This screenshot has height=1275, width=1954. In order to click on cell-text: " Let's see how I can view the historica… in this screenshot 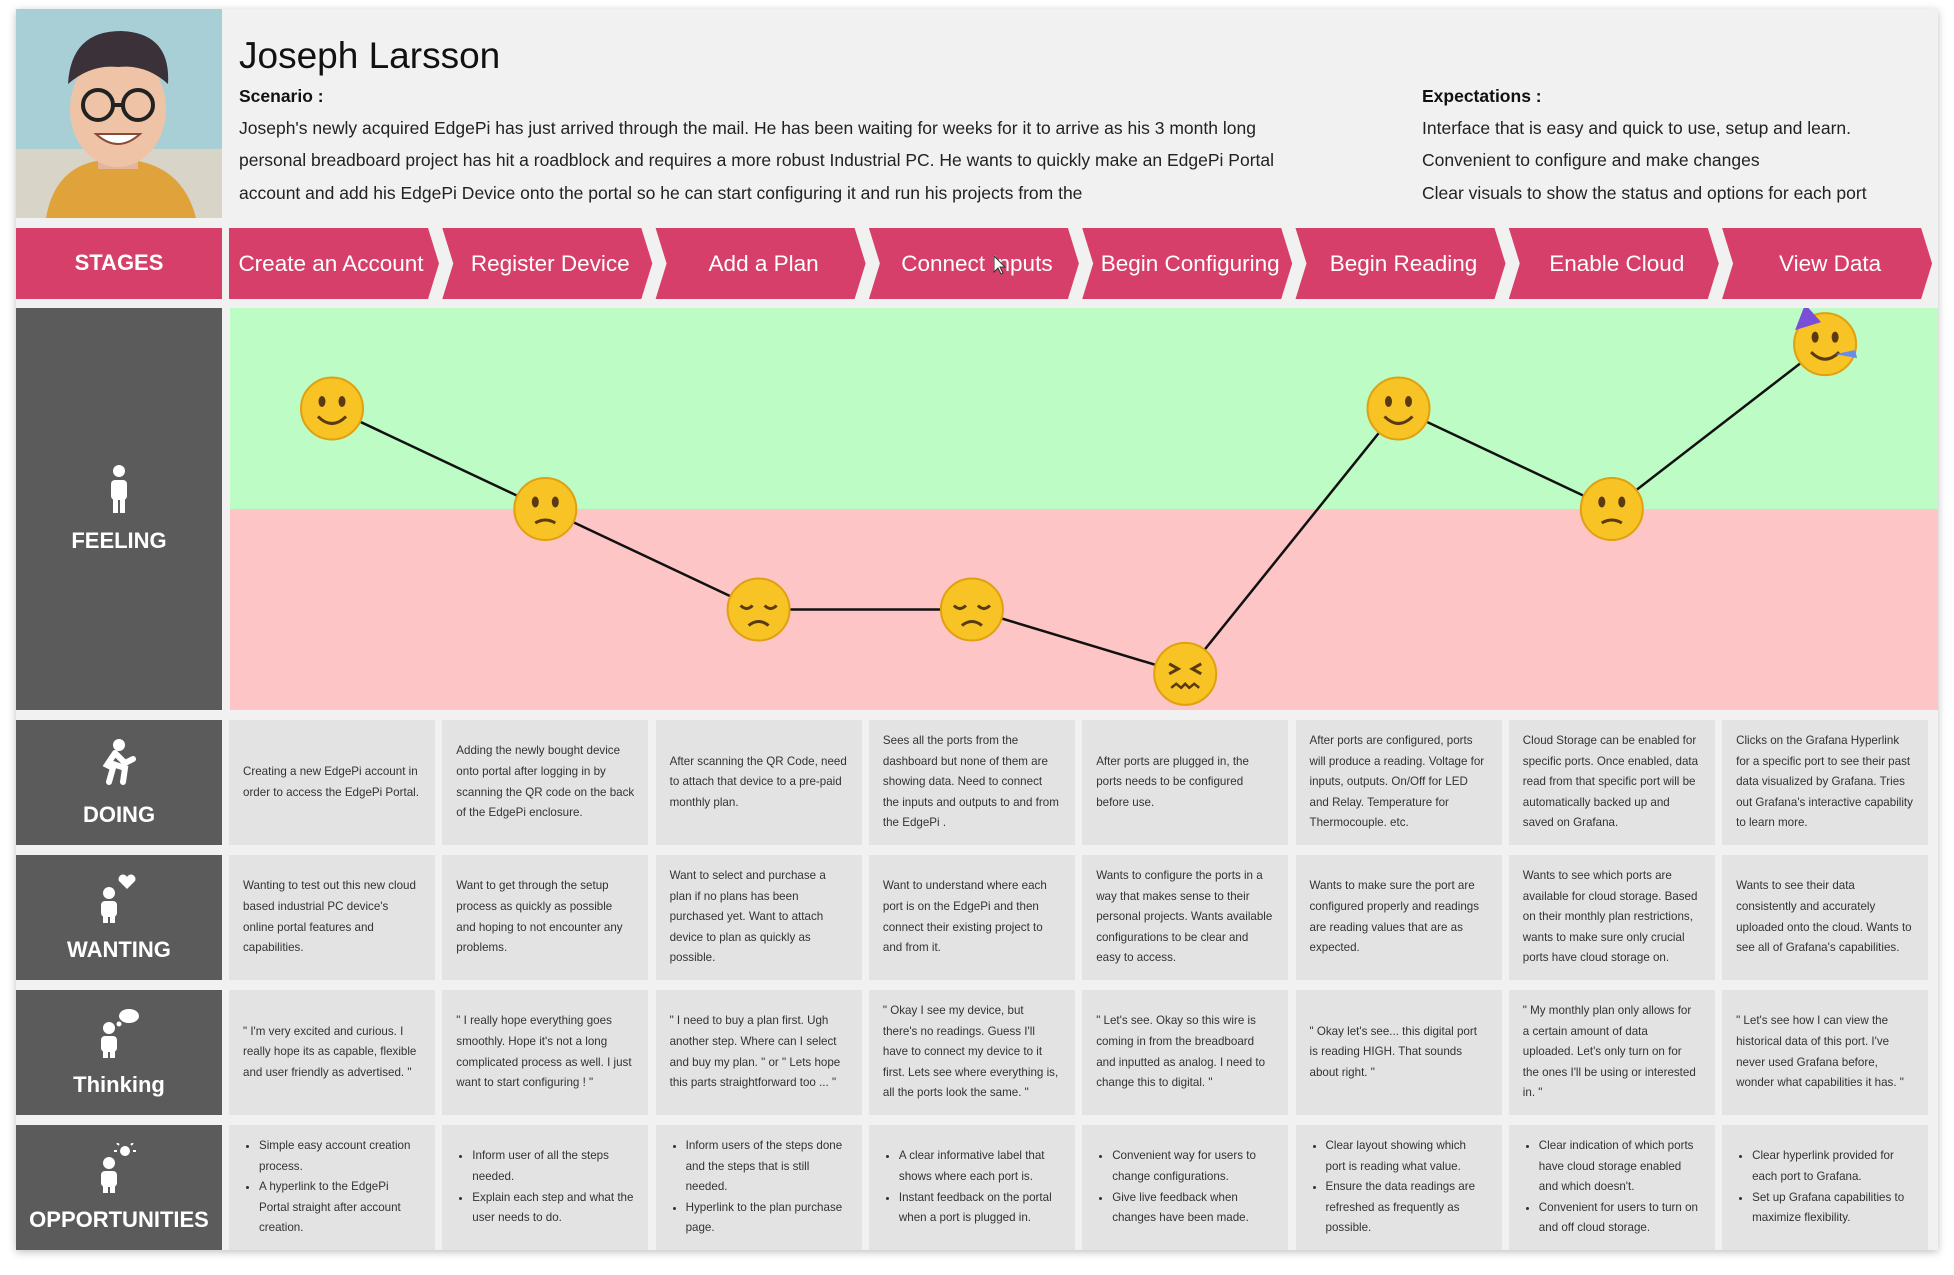, I will do `click(1820, 1052)`.